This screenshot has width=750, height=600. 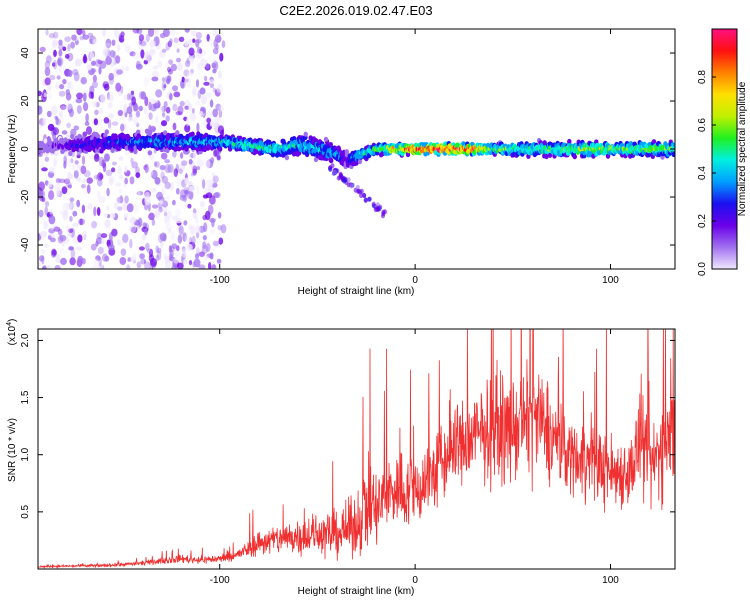 What do you see at coordinates (355, 10) in the screenshot?
I see `figure-title: C2E2.2026.019.02.47.E03` at bounding box center [355, 10].